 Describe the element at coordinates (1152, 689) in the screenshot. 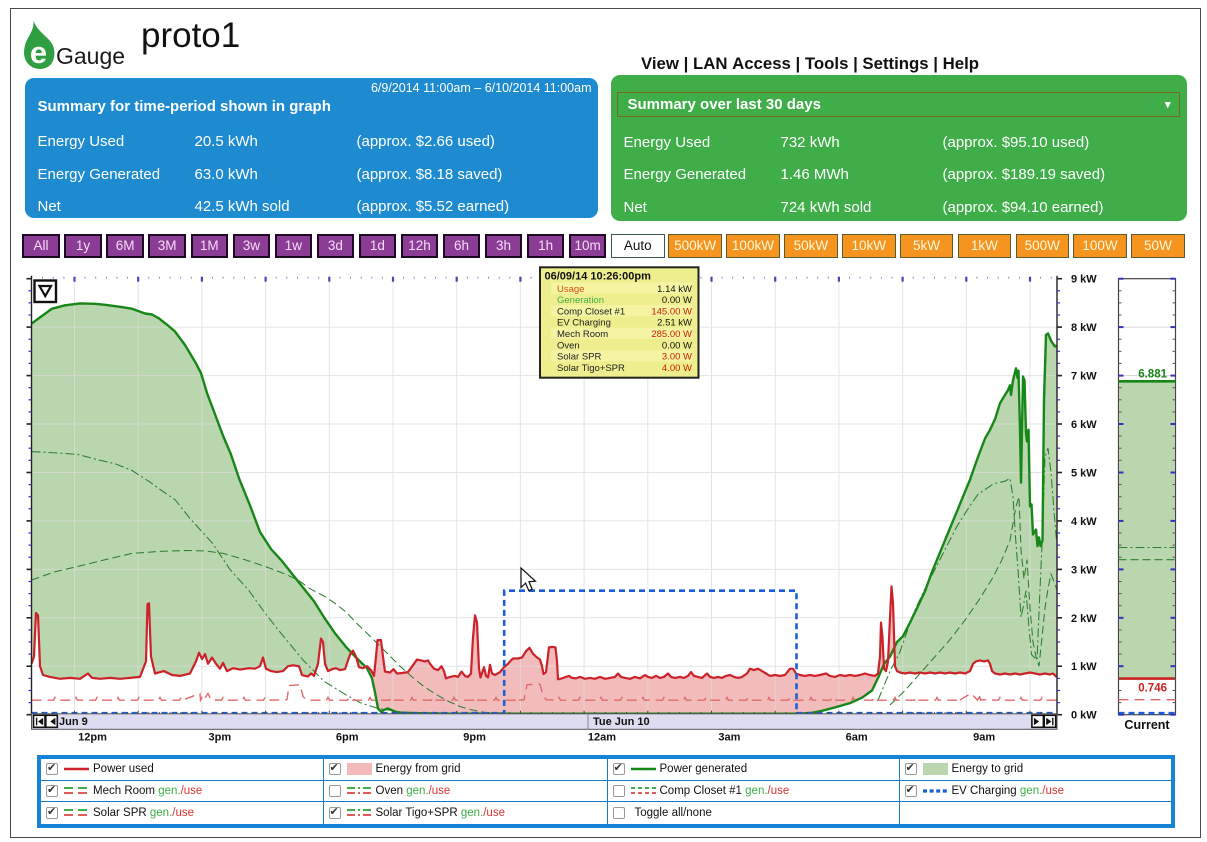

I see `svg-text: 0.746` at that location.